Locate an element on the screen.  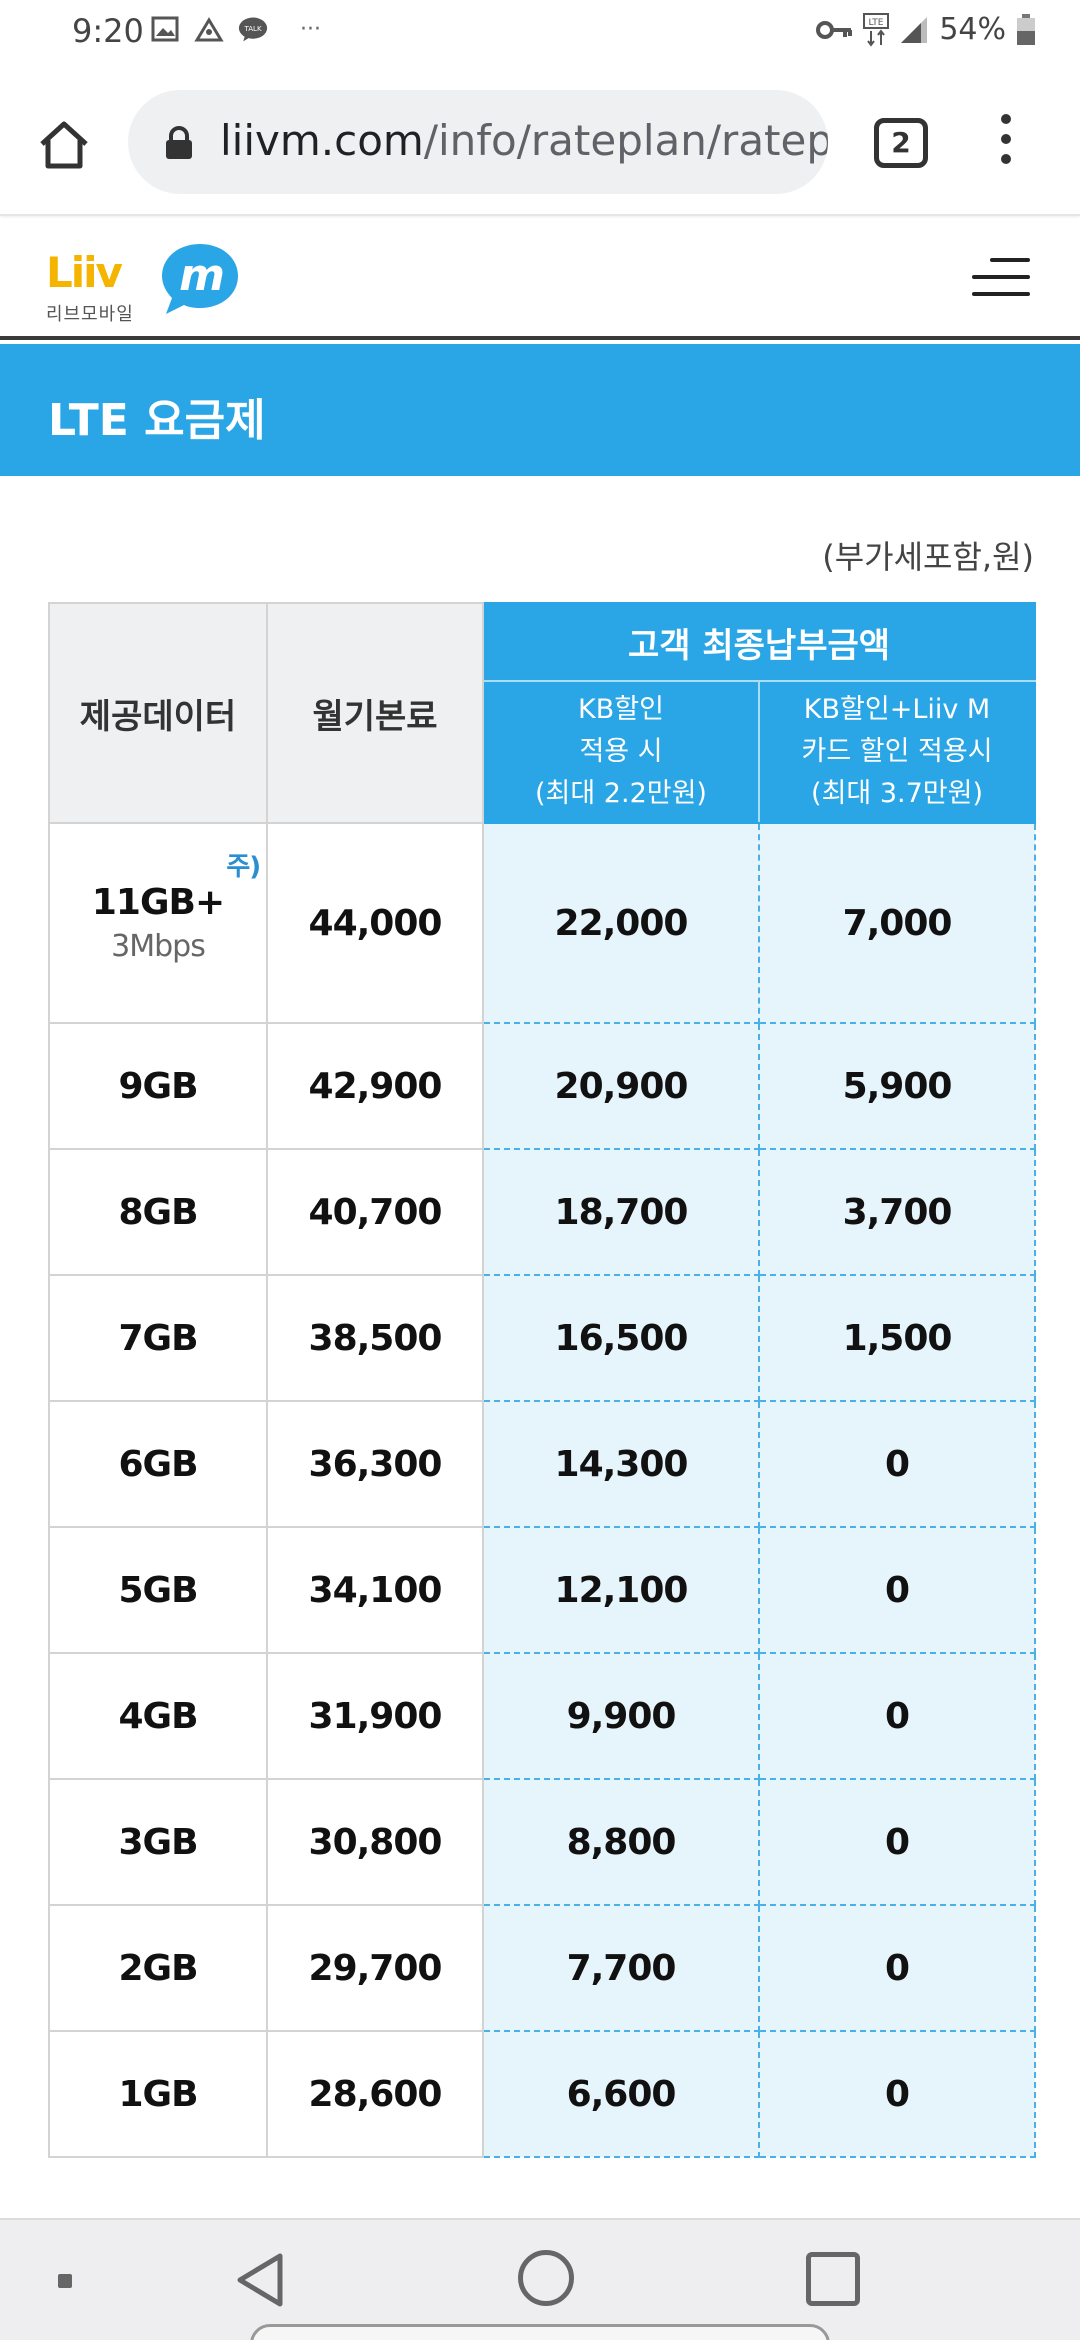
table-row: 5GB 34,100 12,100 0 is located at coordinates (542, 1590).